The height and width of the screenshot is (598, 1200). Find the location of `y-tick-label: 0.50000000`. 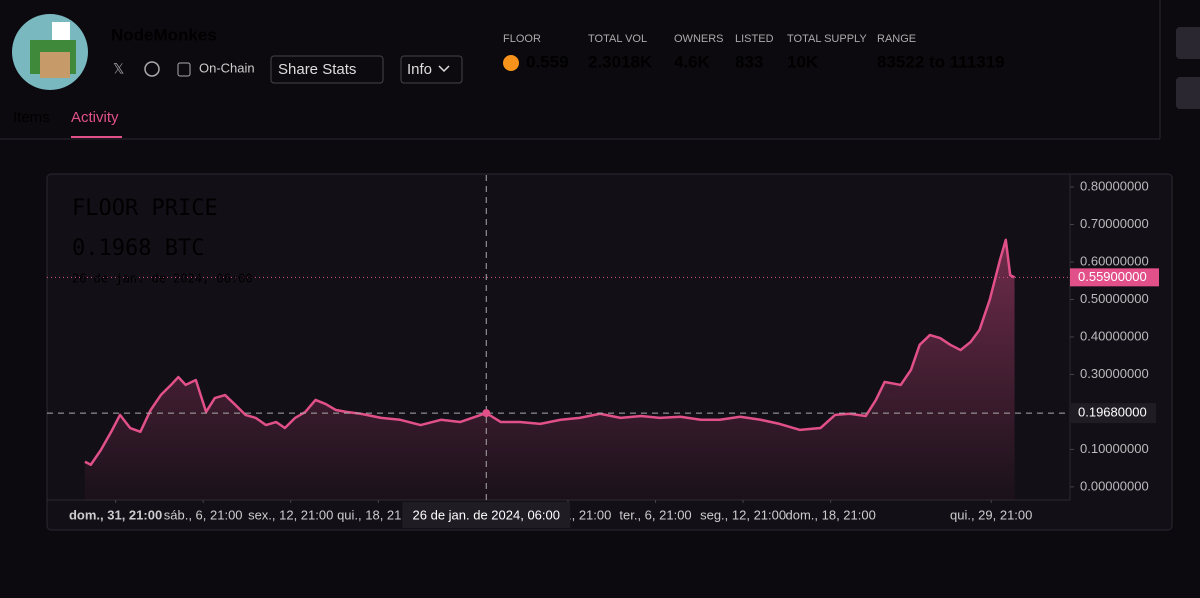

y-tick-label: 0.50000000 is located at coordinates (1114, 298).